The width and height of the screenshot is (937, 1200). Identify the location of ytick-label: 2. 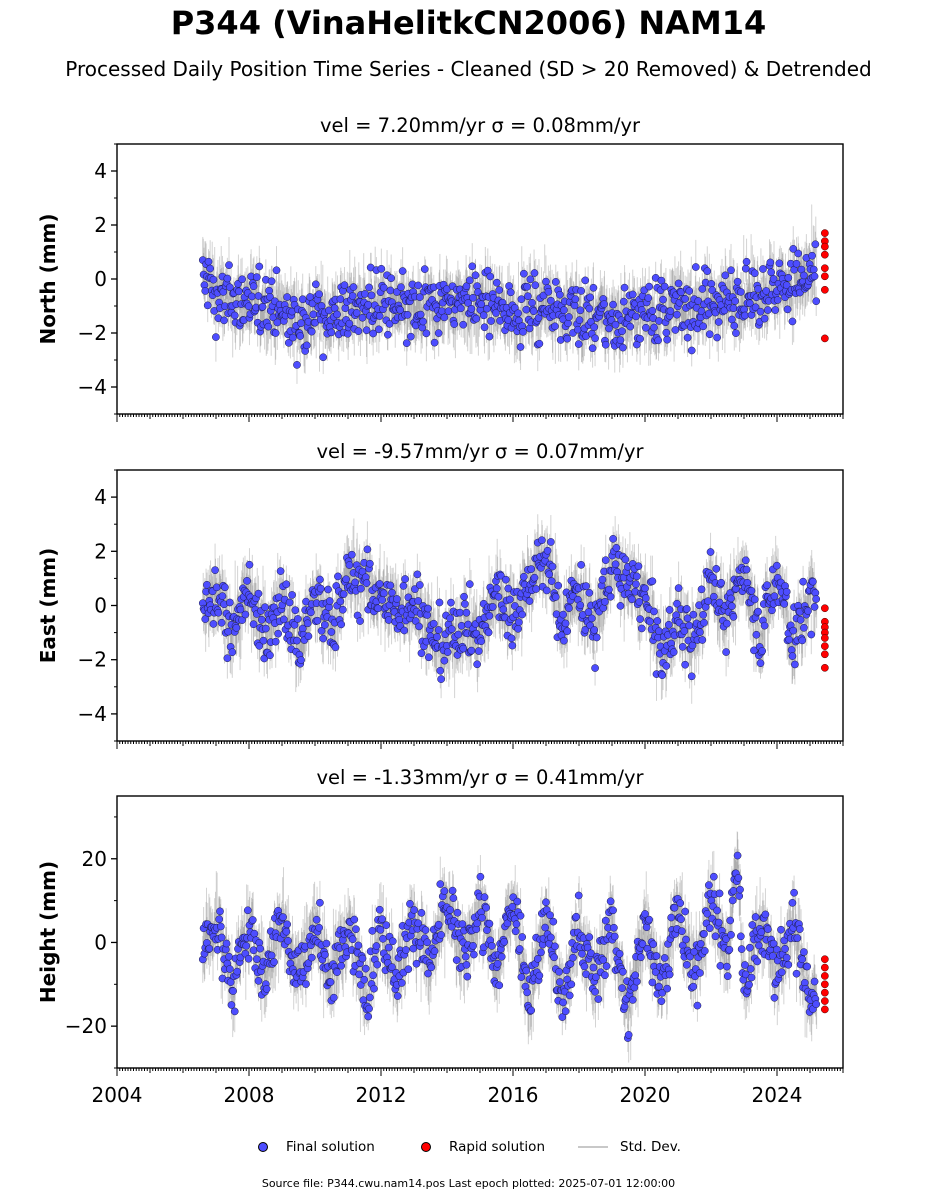
(100, 551).